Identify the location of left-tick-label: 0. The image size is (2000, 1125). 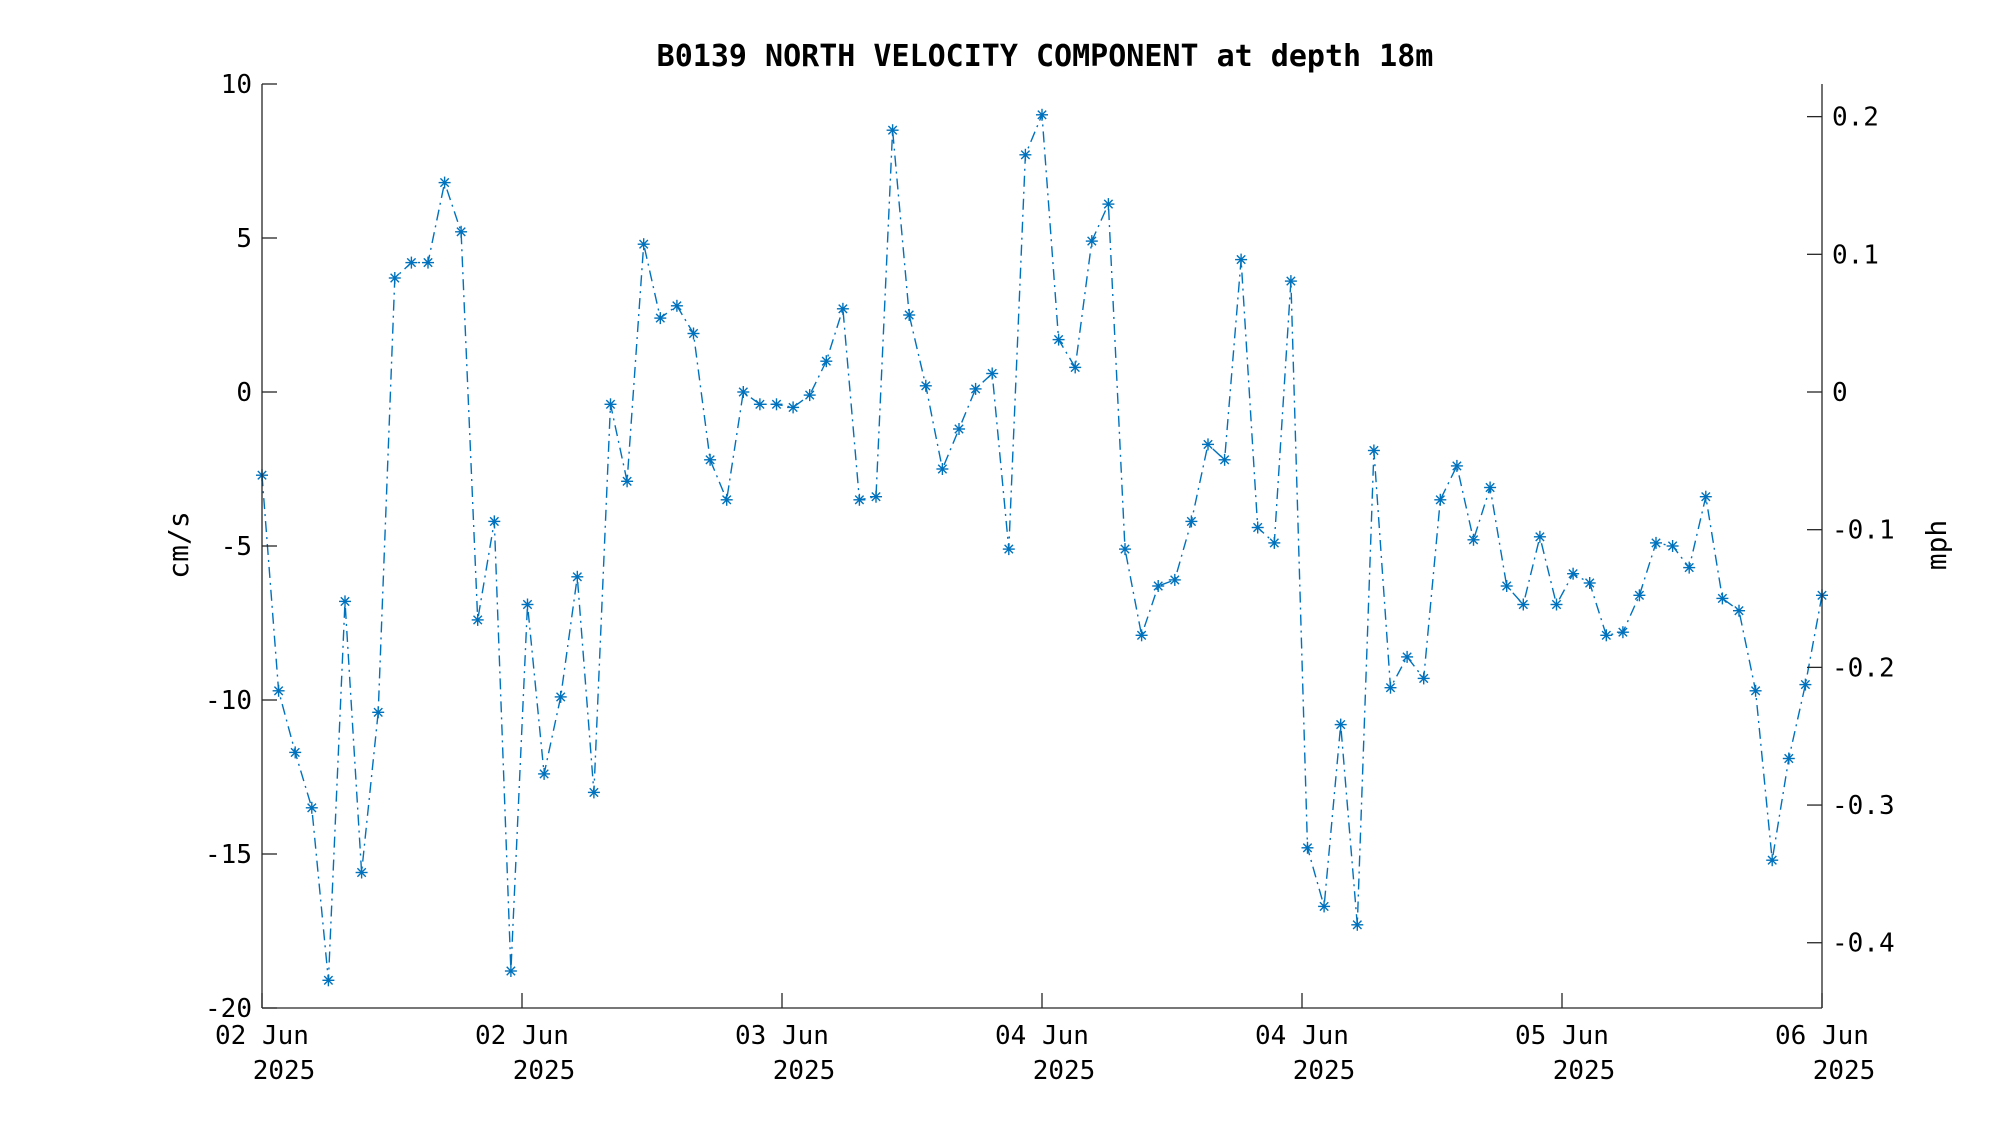
(244, 393).